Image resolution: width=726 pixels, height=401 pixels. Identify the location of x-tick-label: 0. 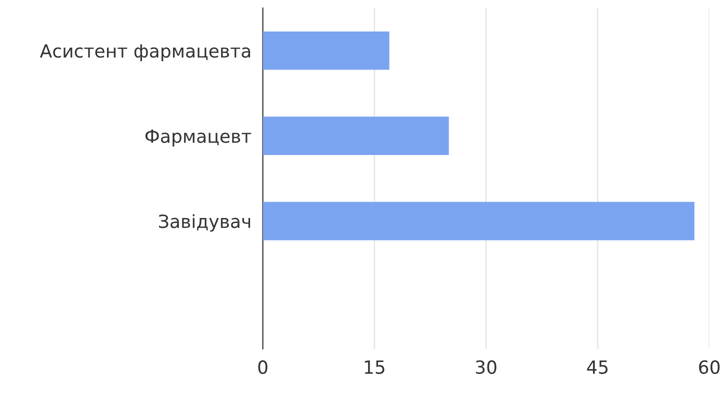
(263, 367).